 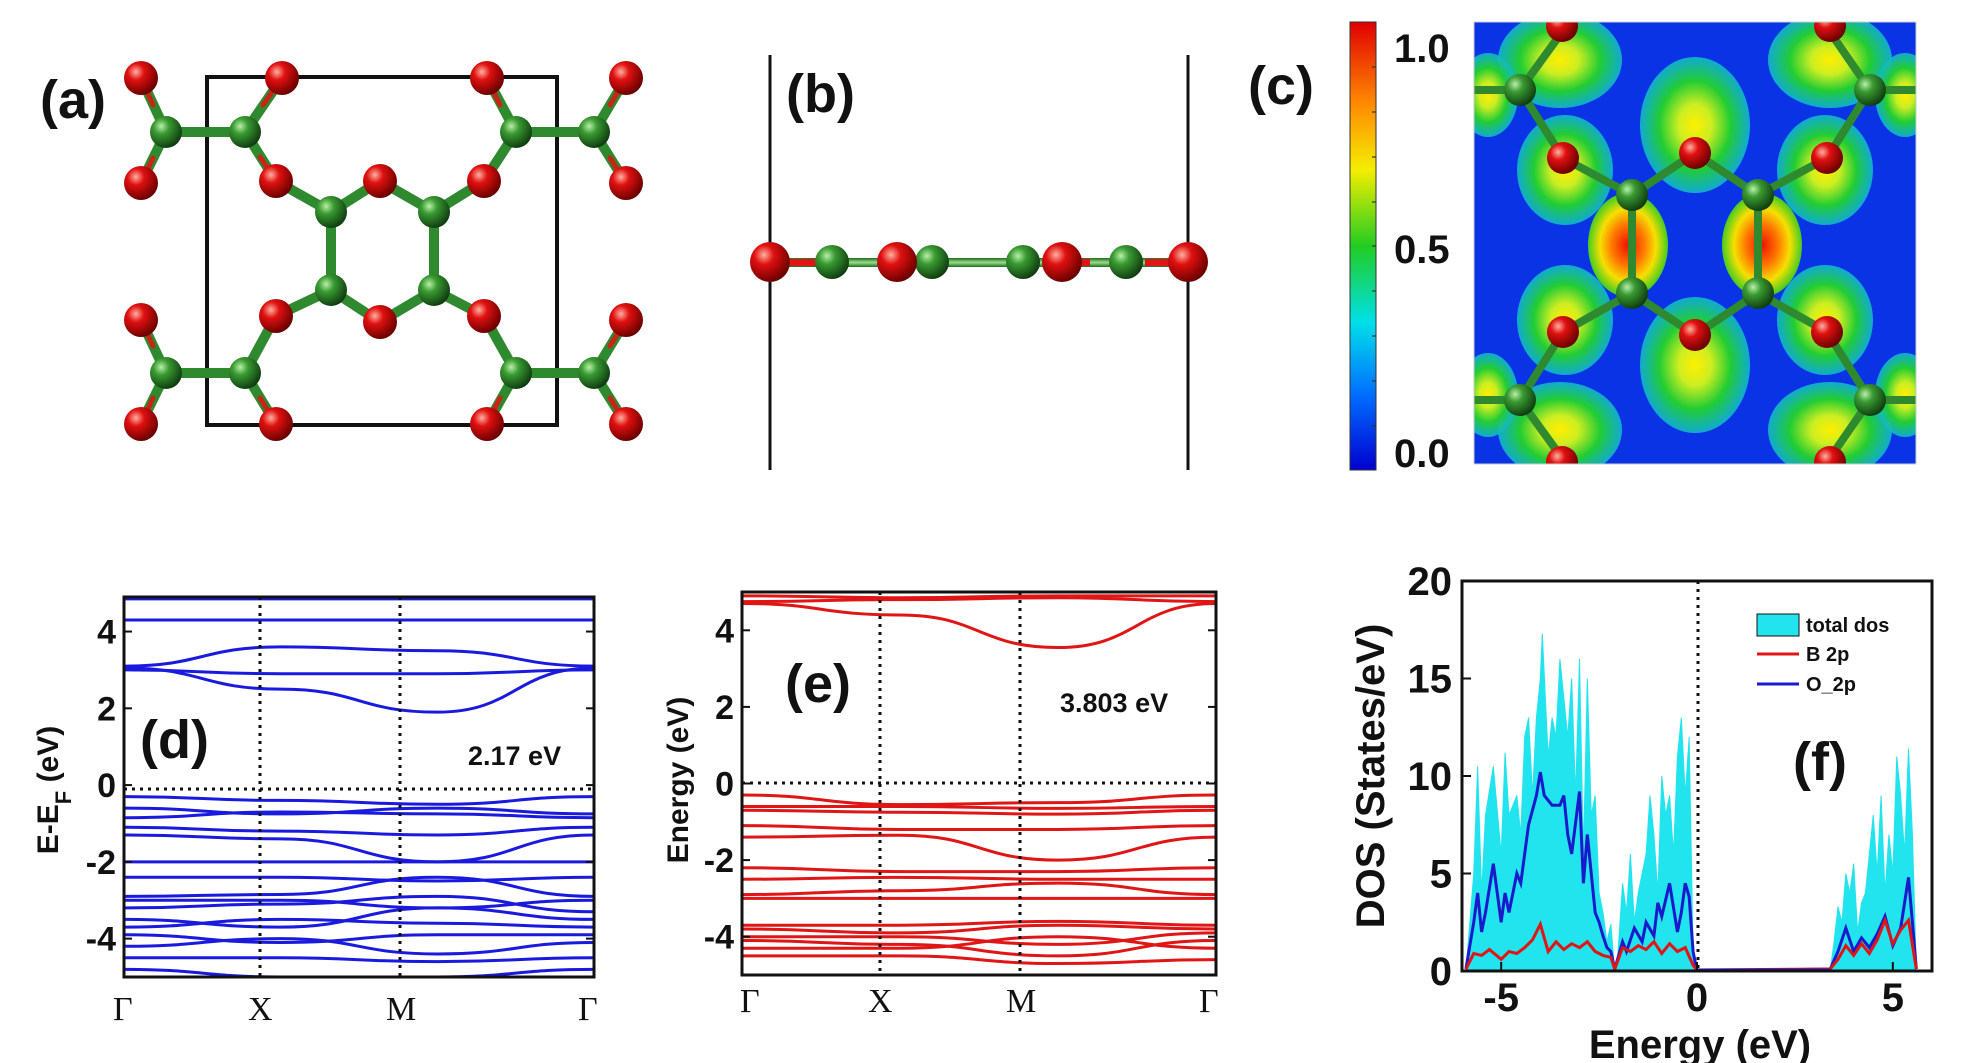 I want to click on chart-e-y-axis-label: Energy (eV), so click(x=678, y=780).